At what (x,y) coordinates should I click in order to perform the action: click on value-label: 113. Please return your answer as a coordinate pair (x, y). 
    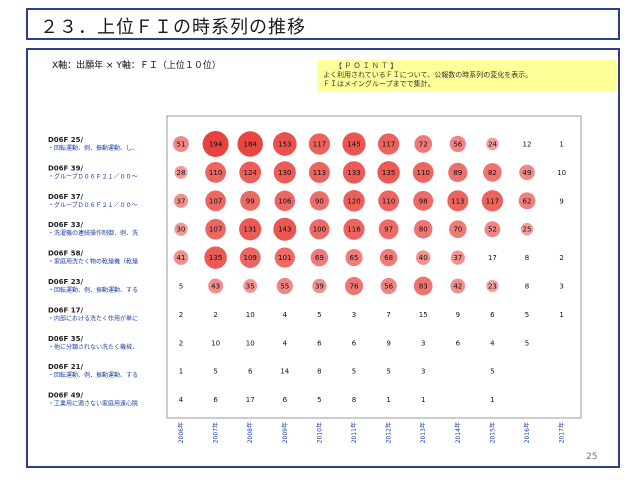
    Looking at the image, I should click on (457, 201).